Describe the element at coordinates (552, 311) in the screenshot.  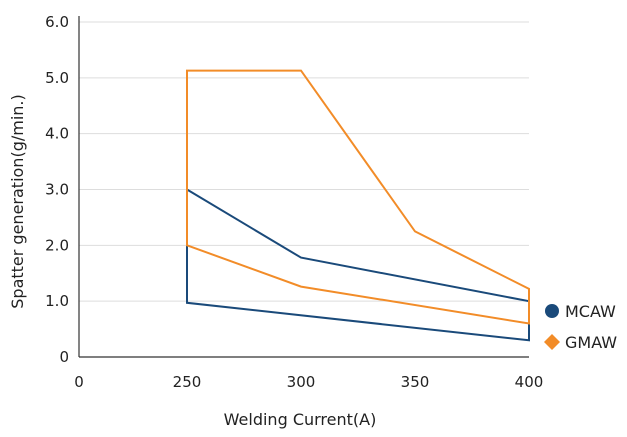
I see `legend-mcaw-marker` at that location.